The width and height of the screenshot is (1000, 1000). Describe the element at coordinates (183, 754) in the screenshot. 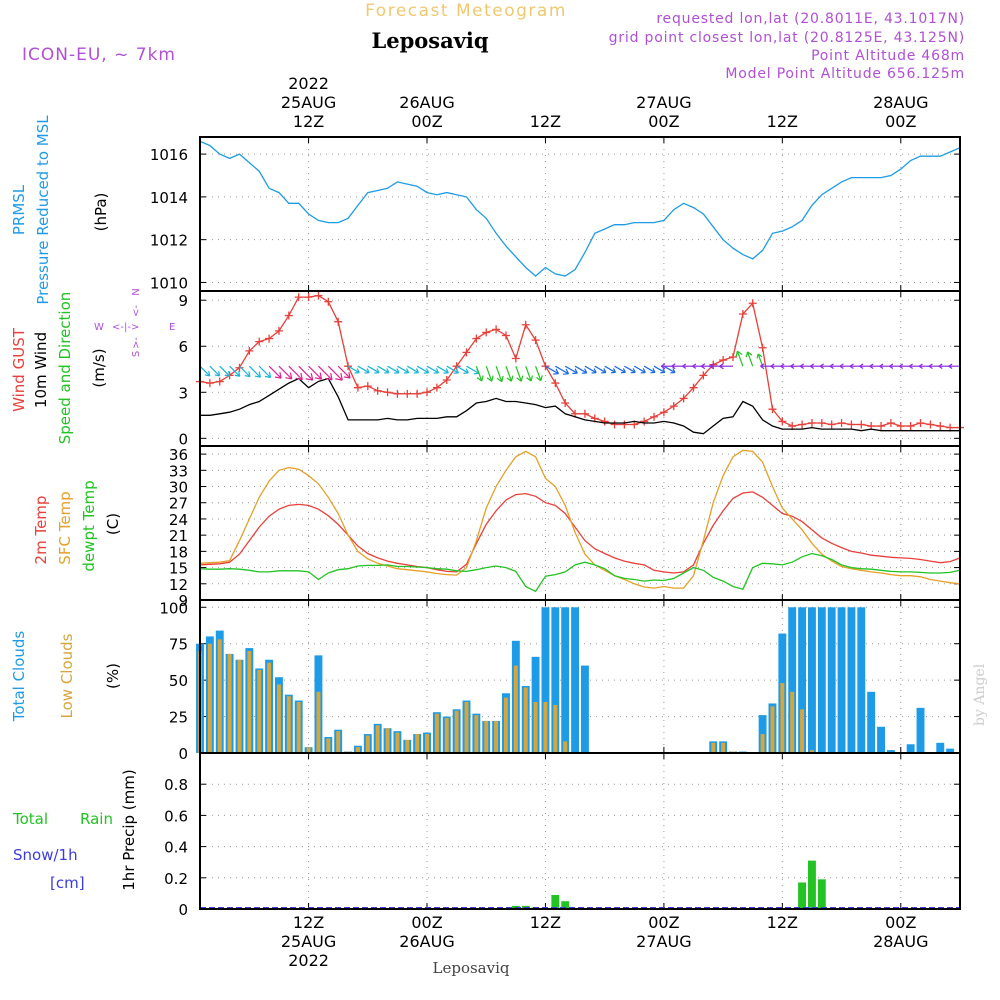

I see `y-tick-label: 0` at that location.